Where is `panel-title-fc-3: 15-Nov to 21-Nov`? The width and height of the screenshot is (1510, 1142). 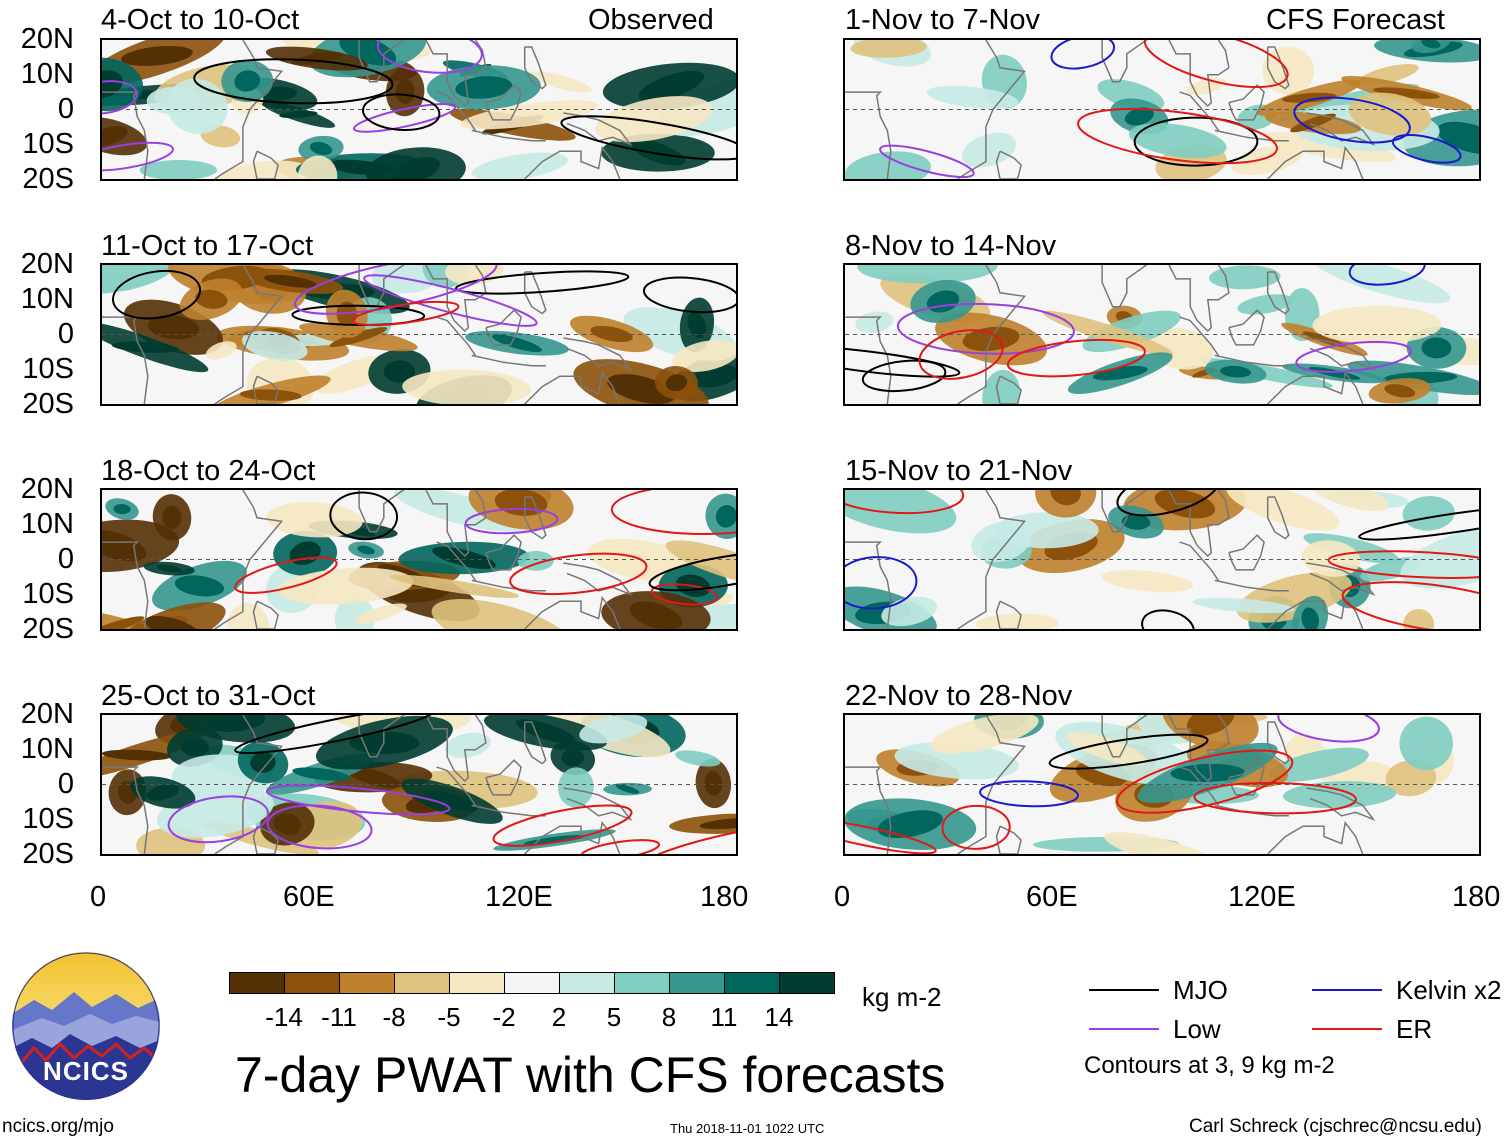
panel-title-fc-3: 15-Nov to 21-Nov is located at coordinates (959, 471).